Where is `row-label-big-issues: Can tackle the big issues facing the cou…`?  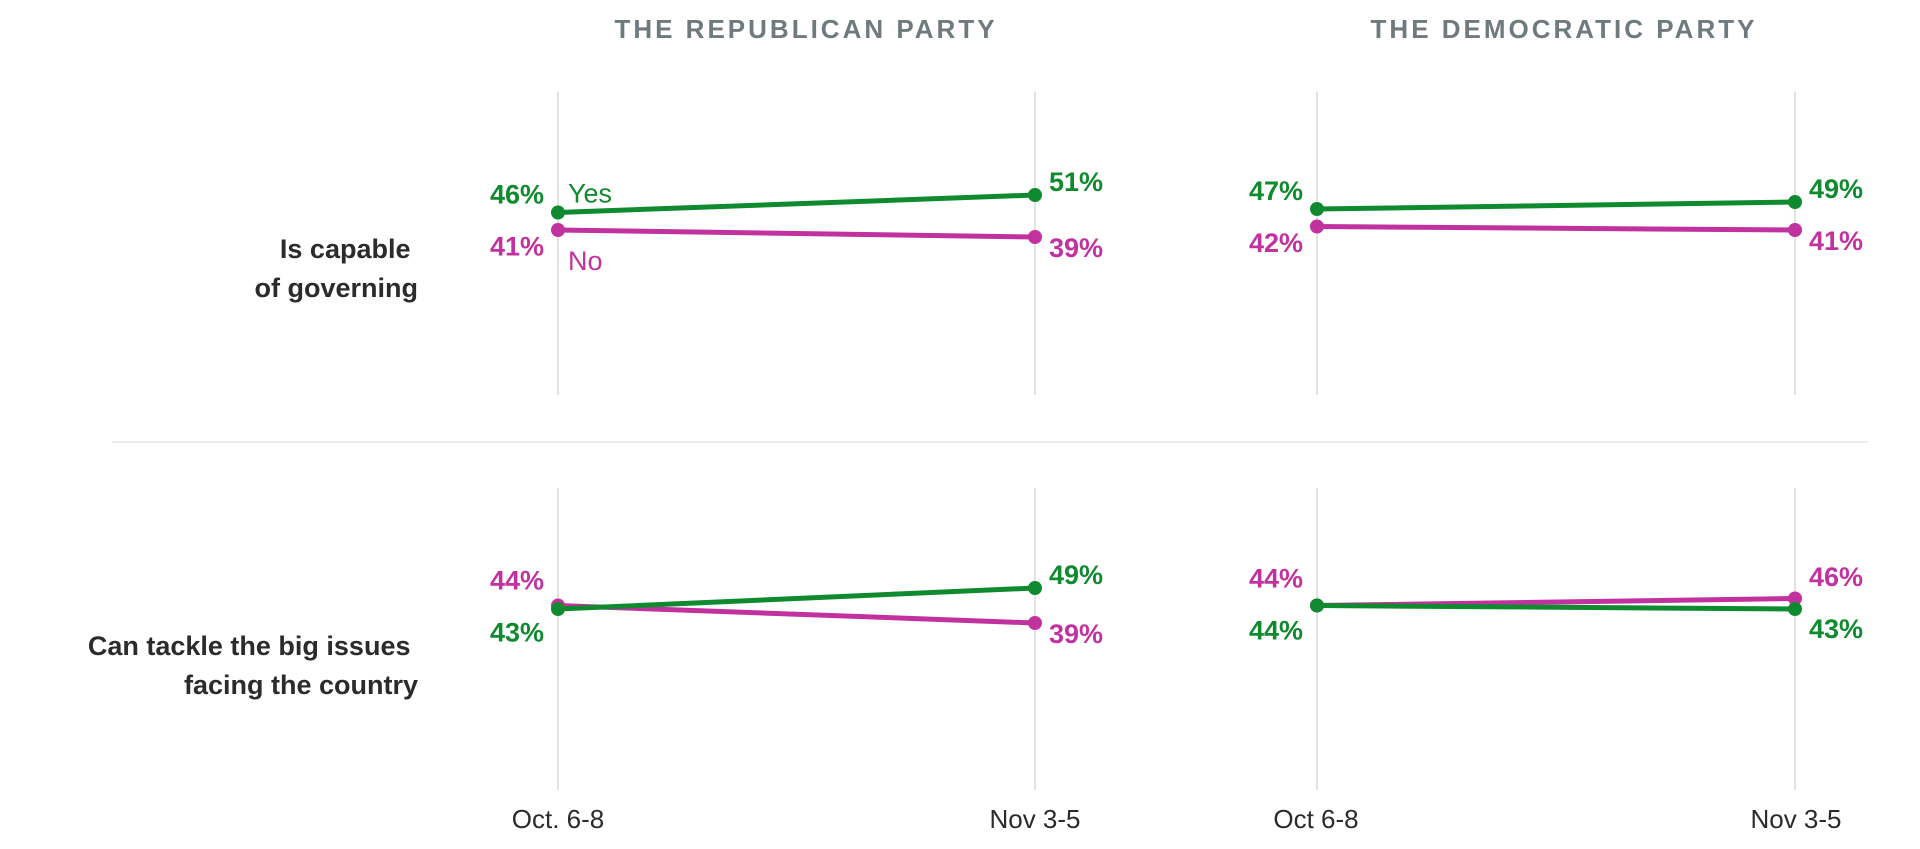 row-label-big-issues: Can tackle the big issues facing the cou… is located at coordinates (253, 665).